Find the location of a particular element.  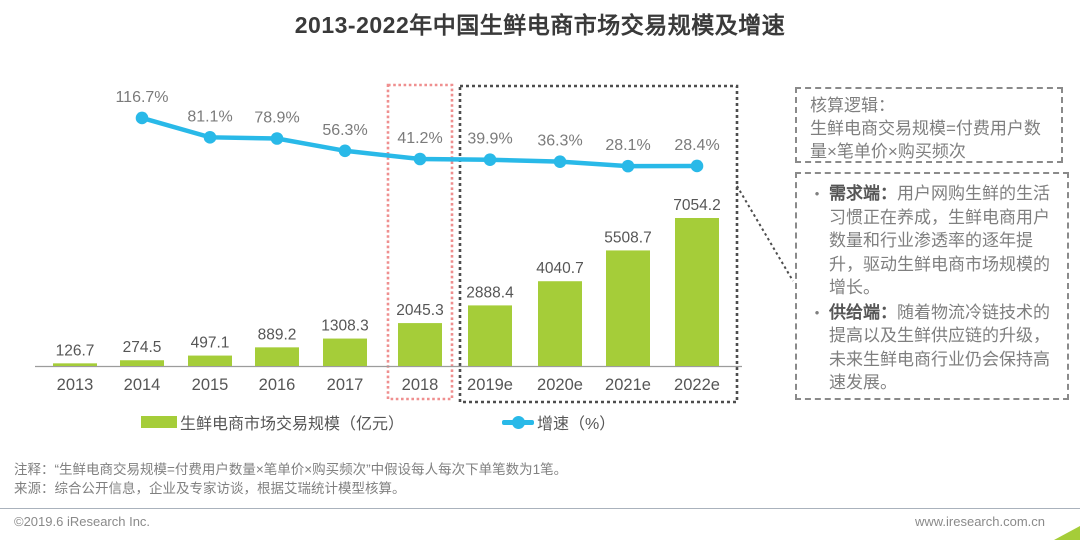

growth-point-2017 is located at coordinates (345, 151).